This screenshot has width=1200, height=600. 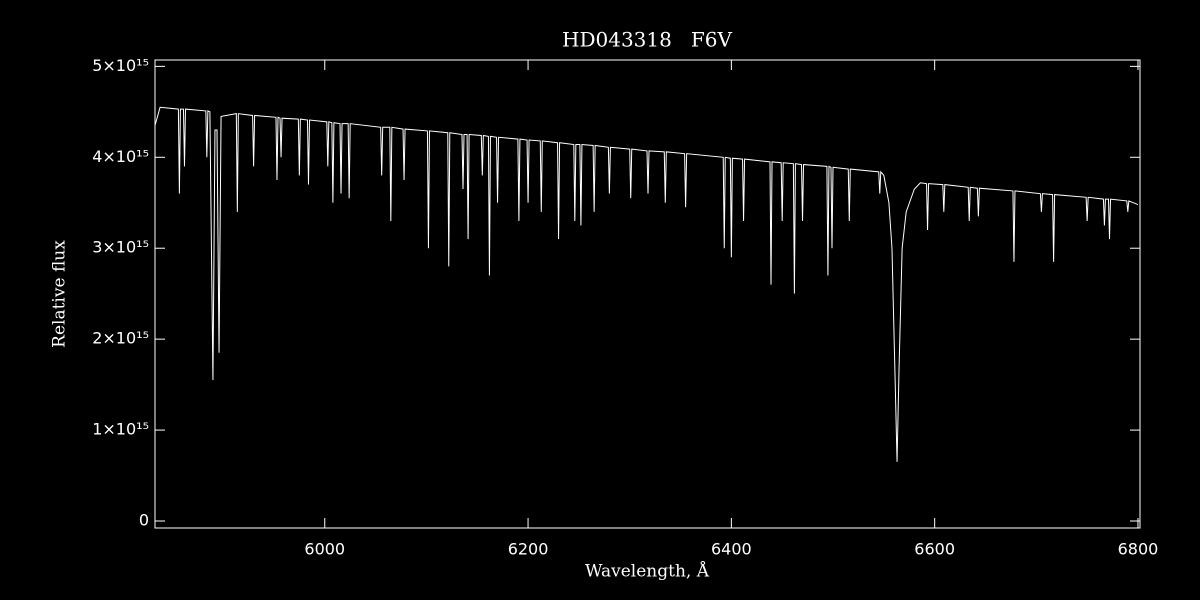 What do you see at coordinates (120, 429) in the screenshot?
I see `y-tick-label: 1×10¹⁵` at bounding box center [120, 429].